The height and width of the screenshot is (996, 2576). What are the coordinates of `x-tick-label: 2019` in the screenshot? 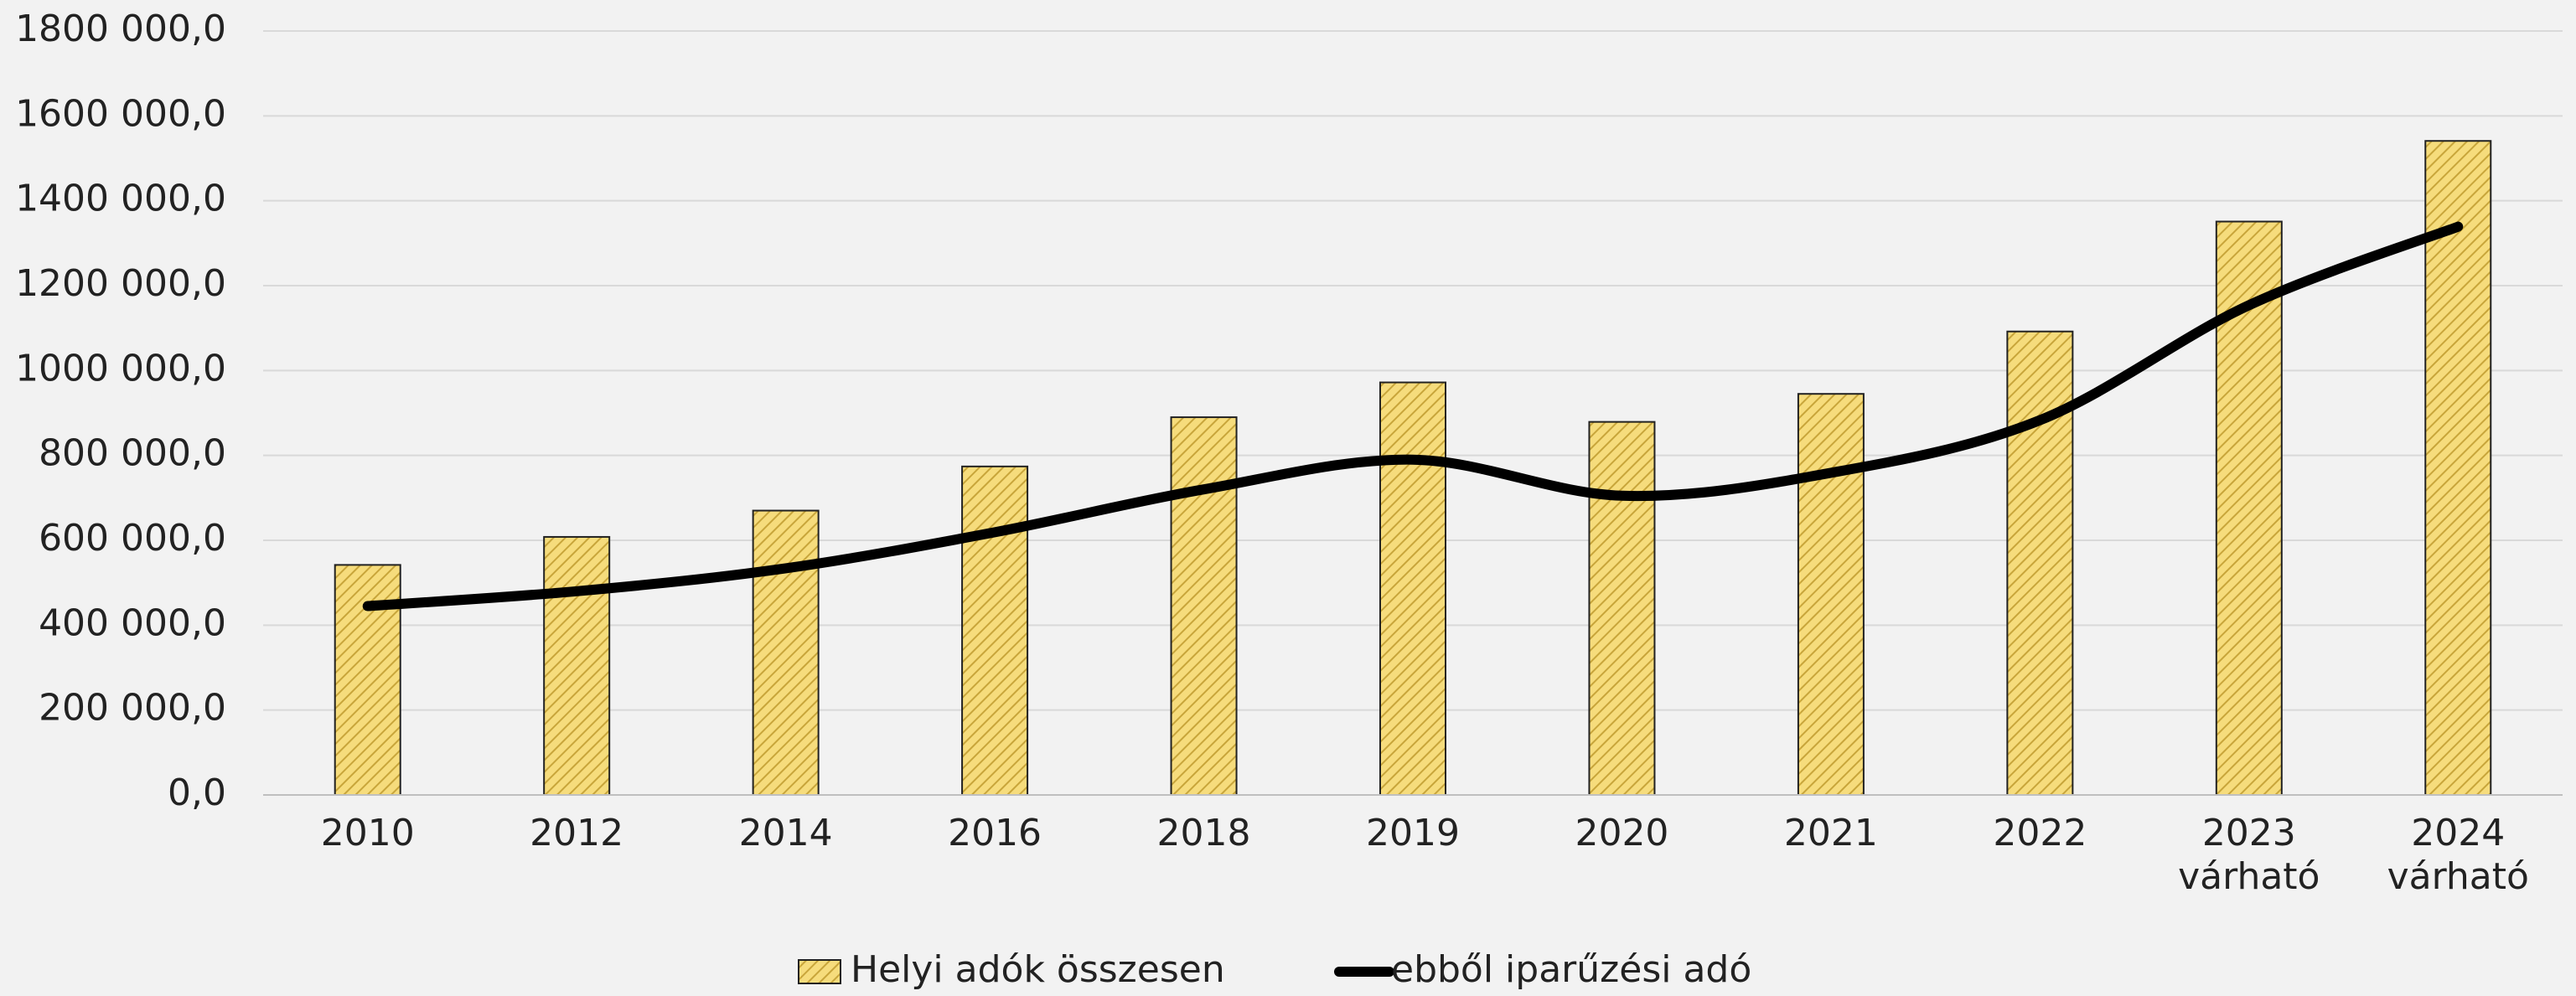 It's located at (1413, 833).